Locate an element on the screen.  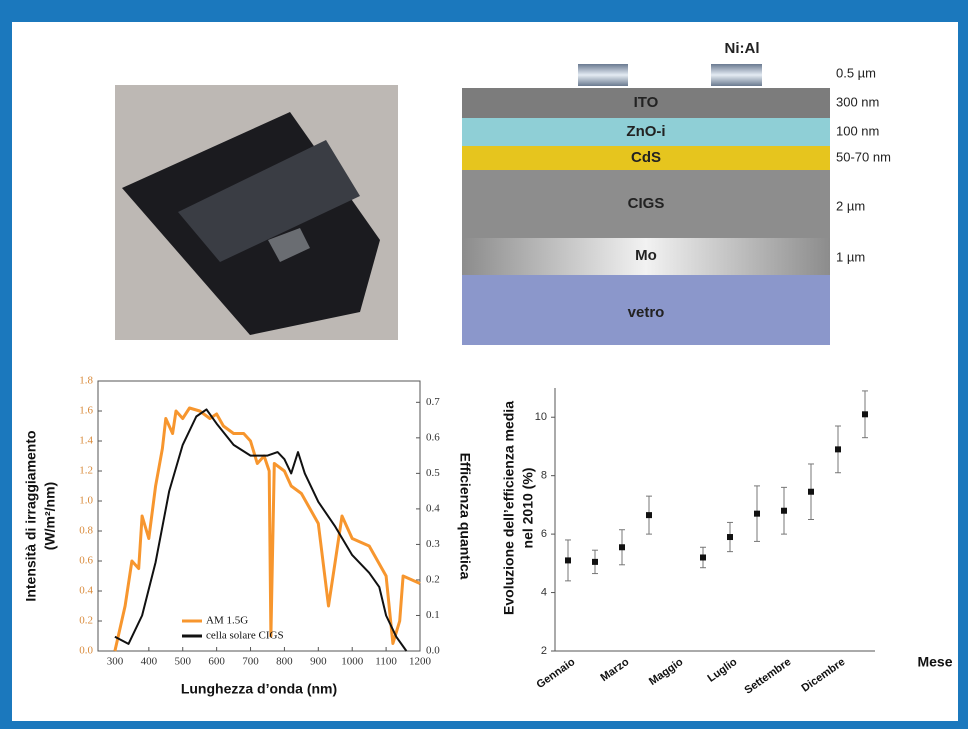
x-axis-label: Lunghezza d’onda (nm) is located at coordinates (259, 689).